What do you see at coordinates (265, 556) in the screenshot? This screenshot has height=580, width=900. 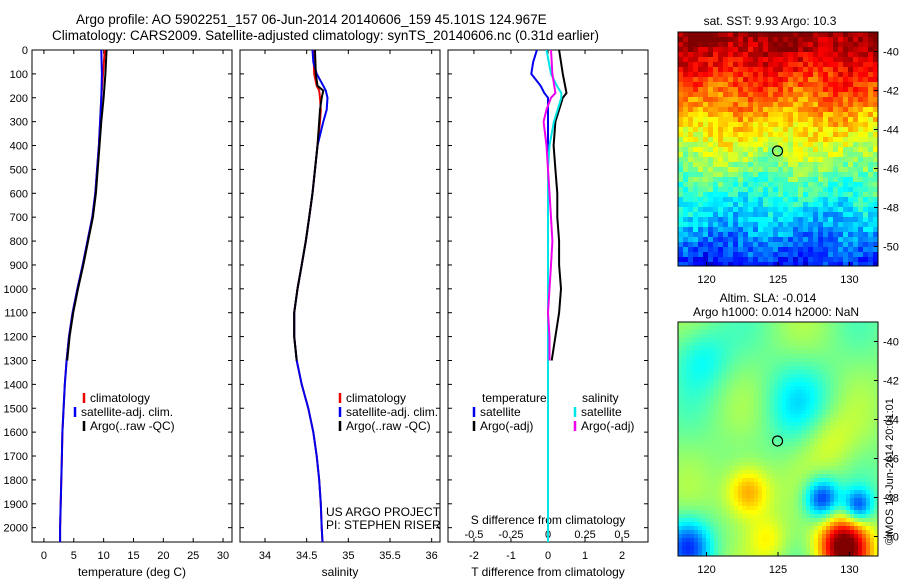 I see `salinity-xtick-label: 34` at bounding box center [265, 556].